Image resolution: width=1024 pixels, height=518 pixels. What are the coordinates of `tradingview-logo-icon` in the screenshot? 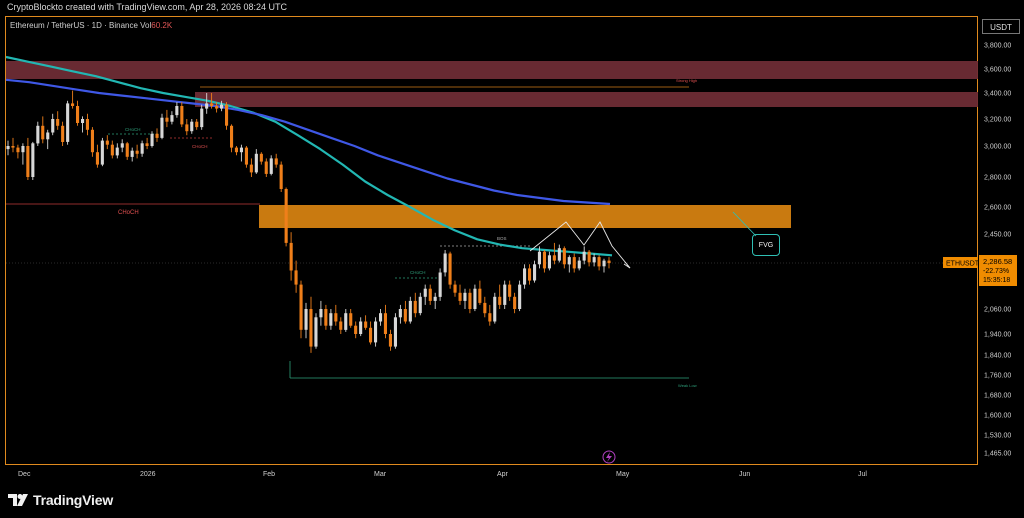 It's located at (18, 500).